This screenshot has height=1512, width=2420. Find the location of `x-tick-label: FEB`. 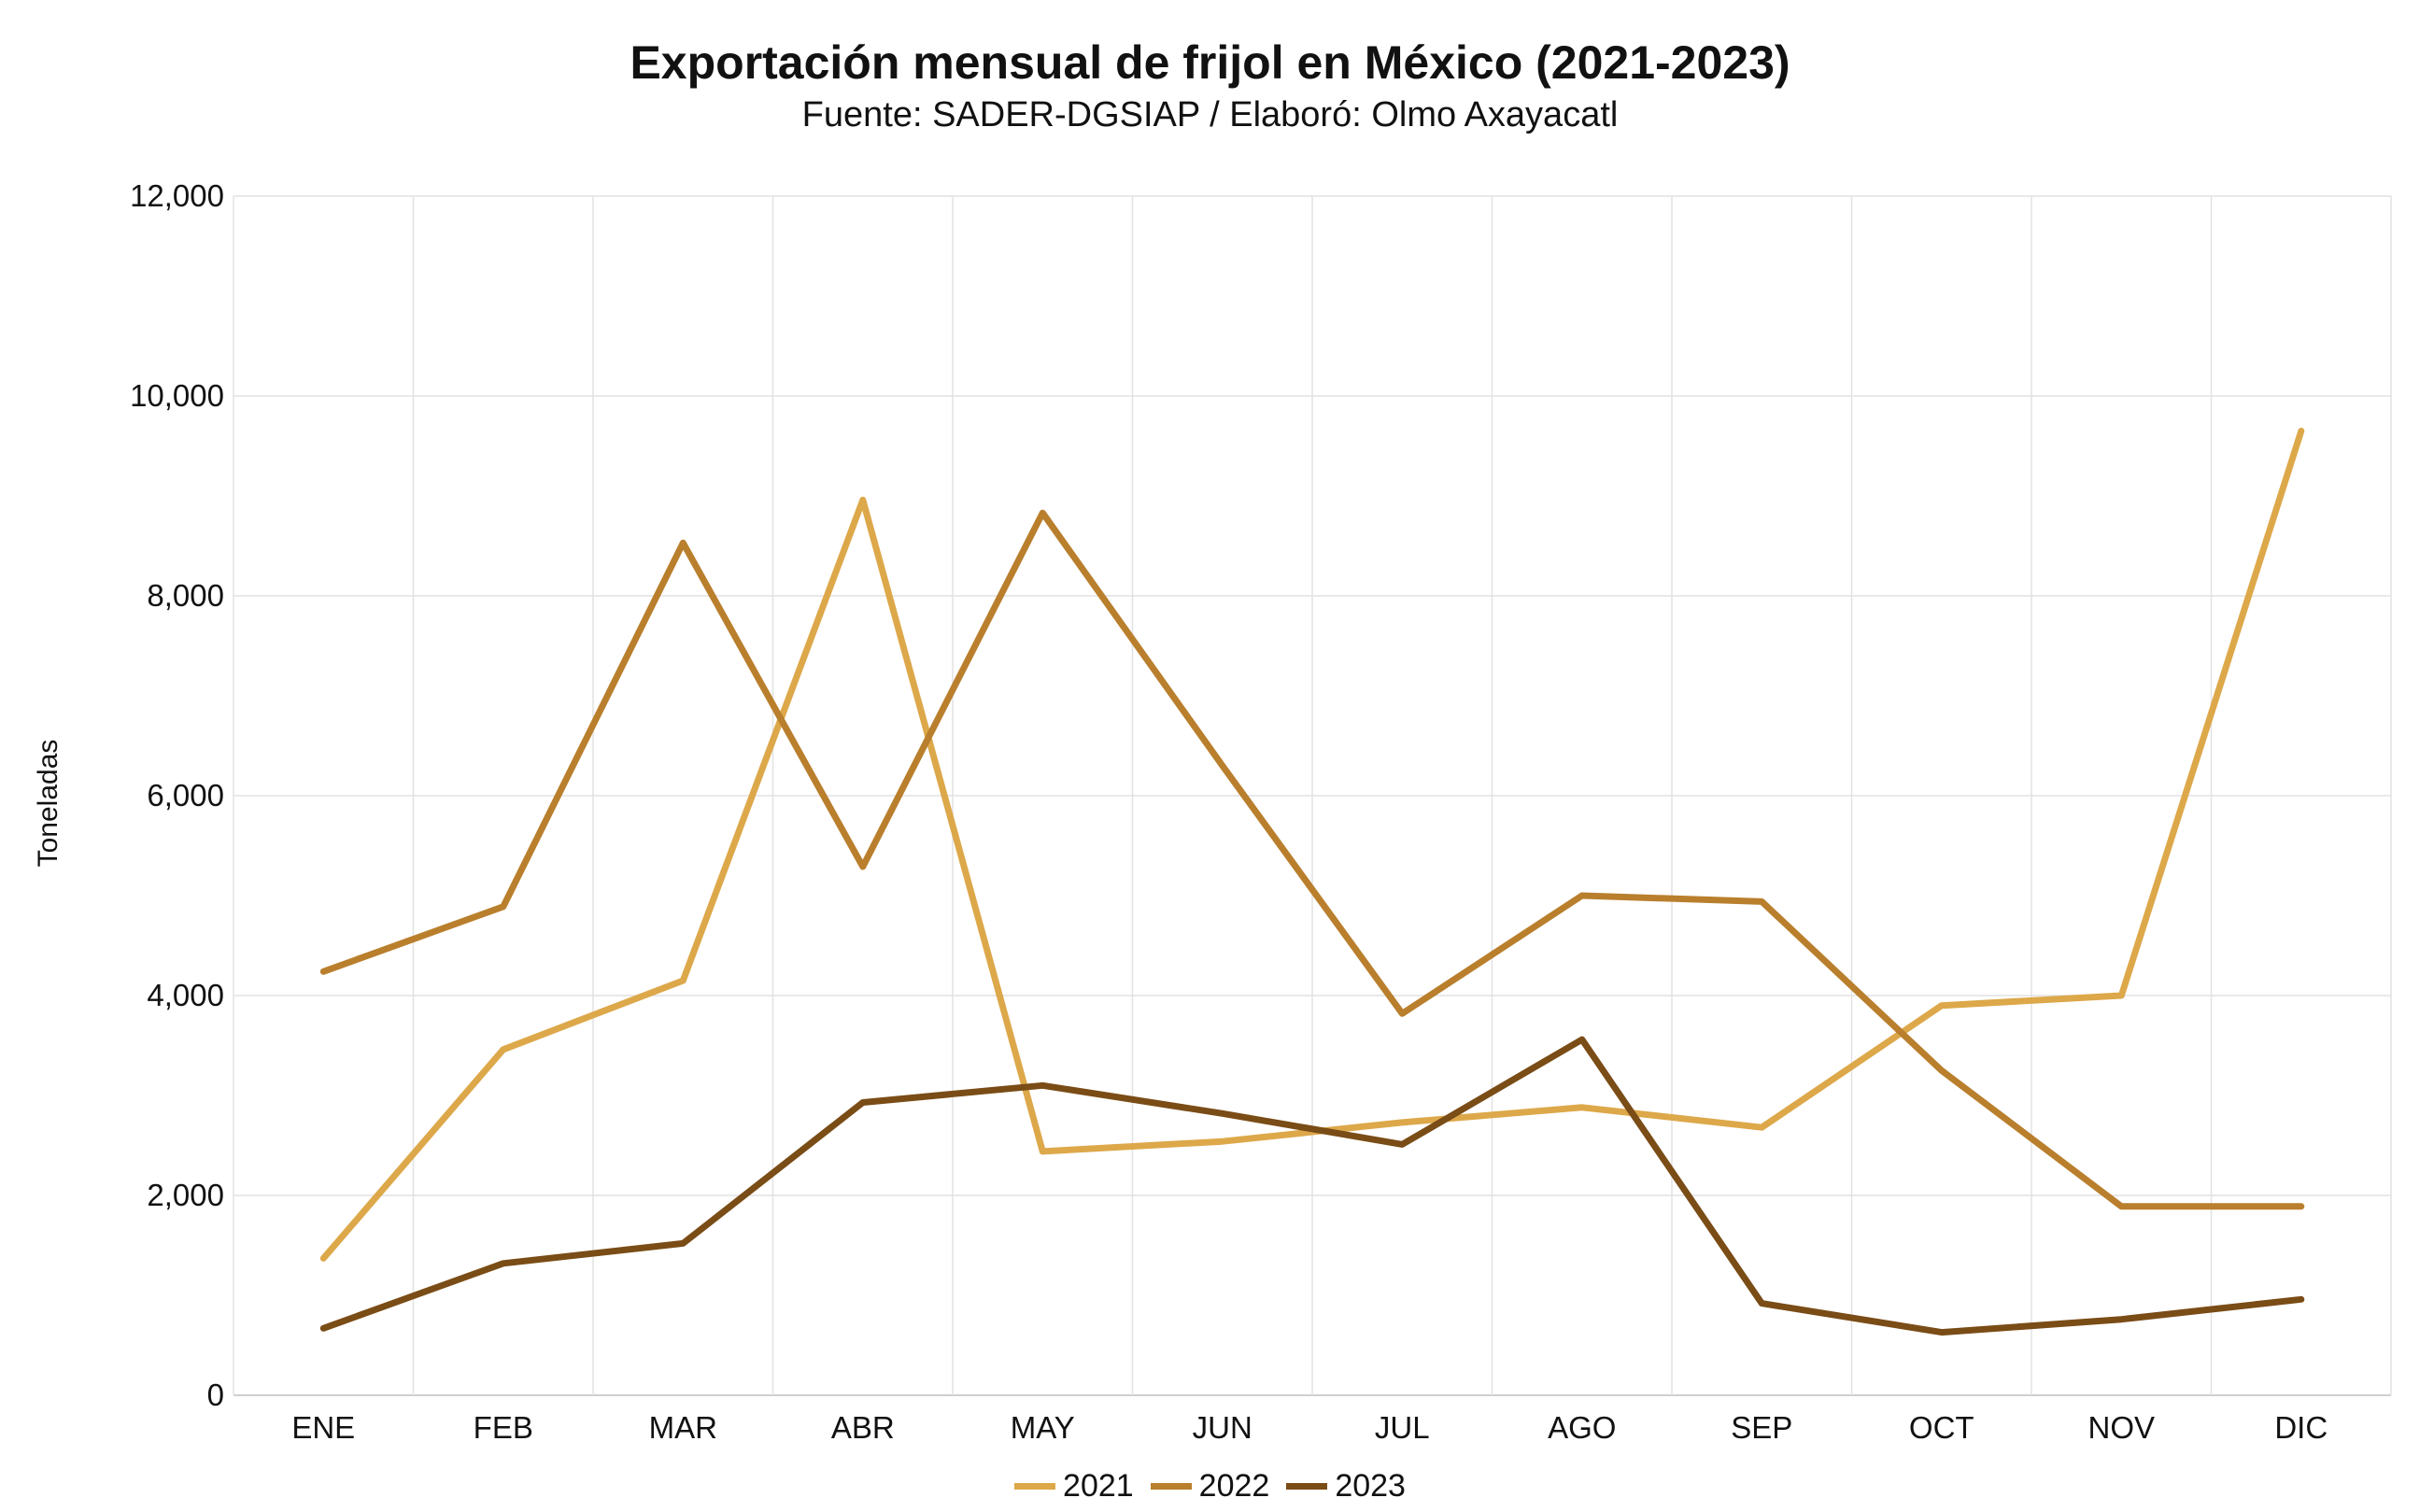

x-tick-label: FEB is located at coordinates (504, 1428).